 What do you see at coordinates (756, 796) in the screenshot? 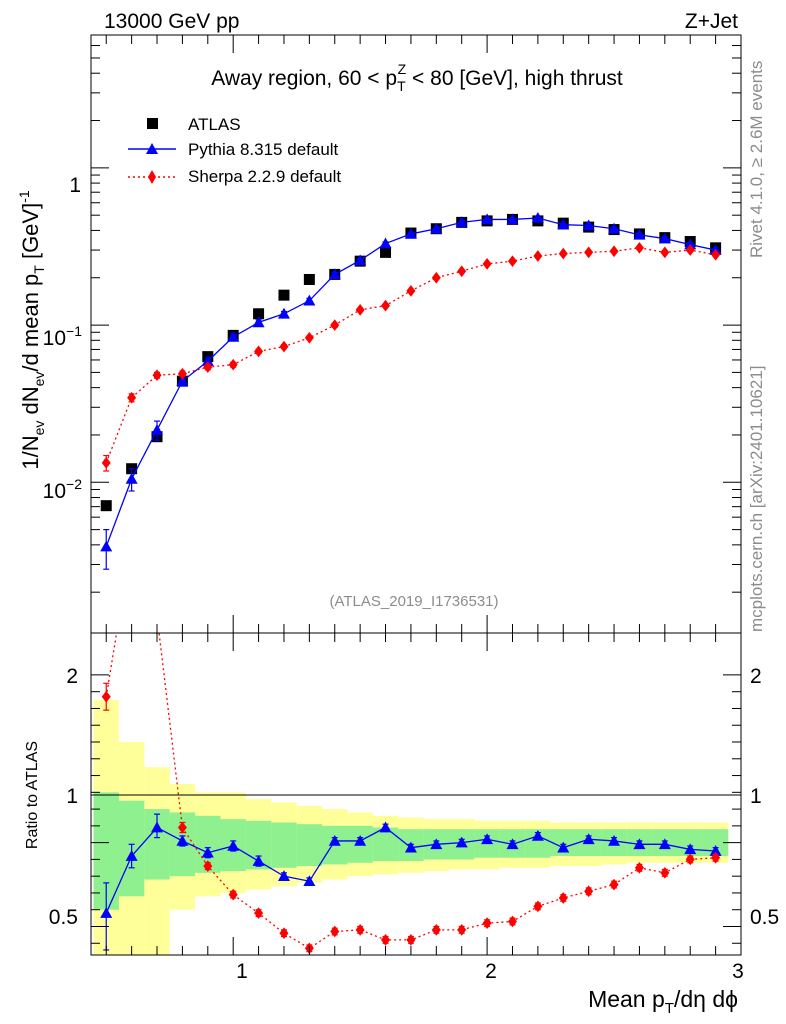
I see `ratio-ytick-right-1: 1` at bounding box center [756, 796].